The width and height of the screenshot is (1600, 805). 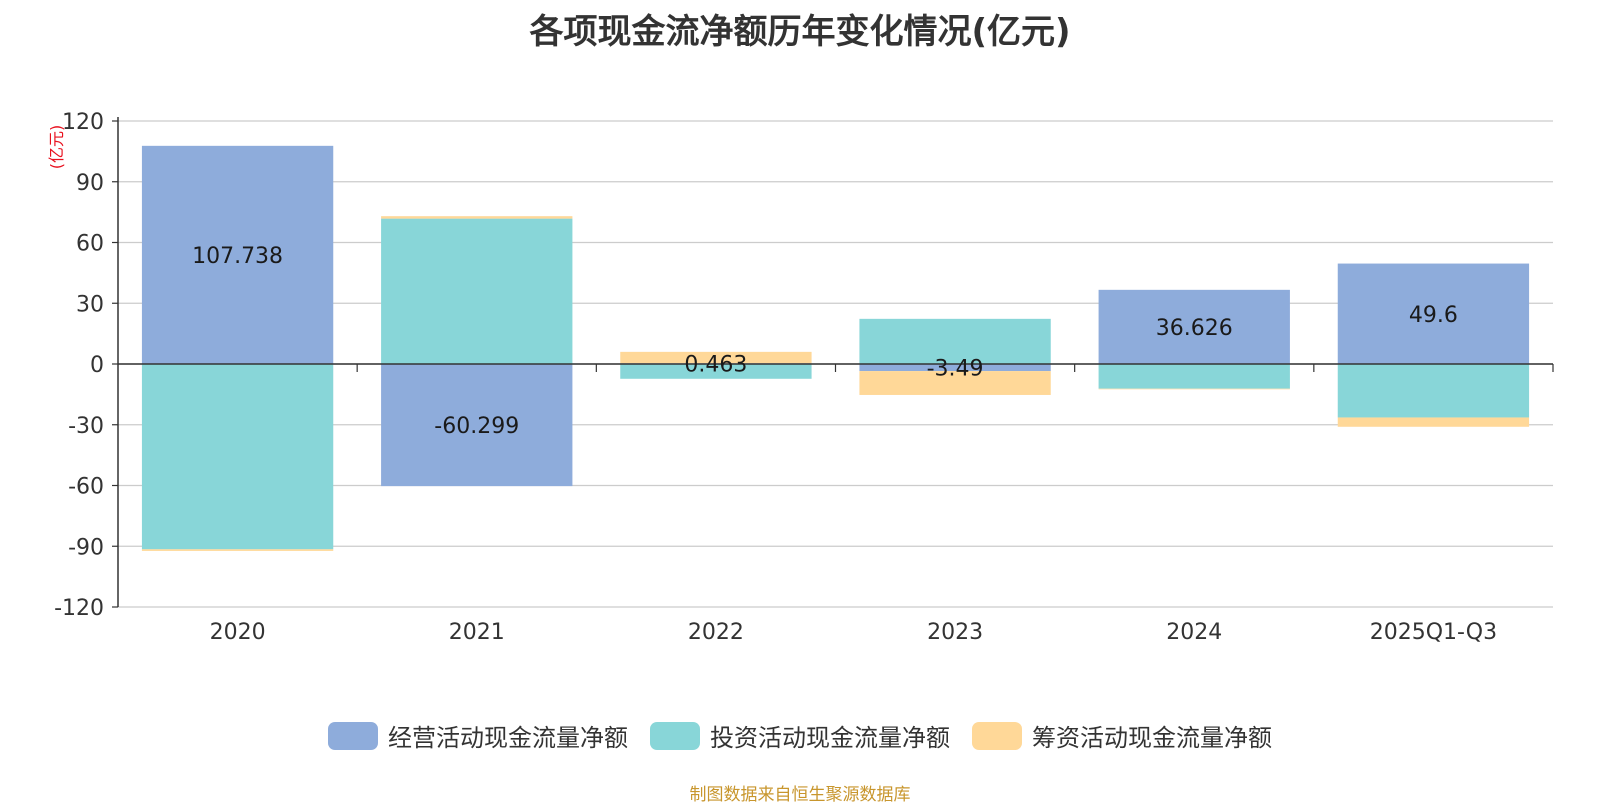 I want to click on x-tick-label: 2020, so click(x=238, y=632).